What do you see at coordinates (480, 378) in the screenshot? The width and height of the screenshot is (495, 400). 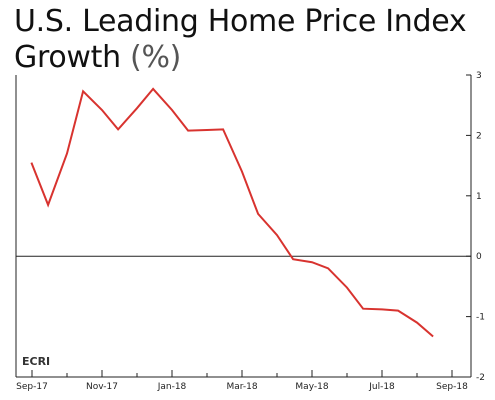 I see `y-tick-label: -2` at bounding box center [480, 378].